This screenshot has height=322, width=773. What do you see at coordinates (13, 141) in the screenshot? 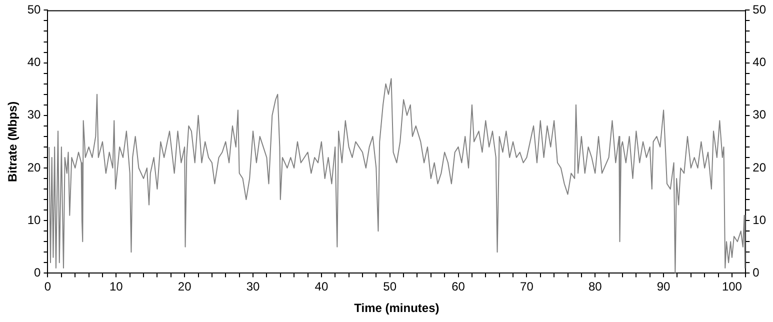
I see `y-axis-title: Bitrate (Mbps)` at bounding box center [13, 141].